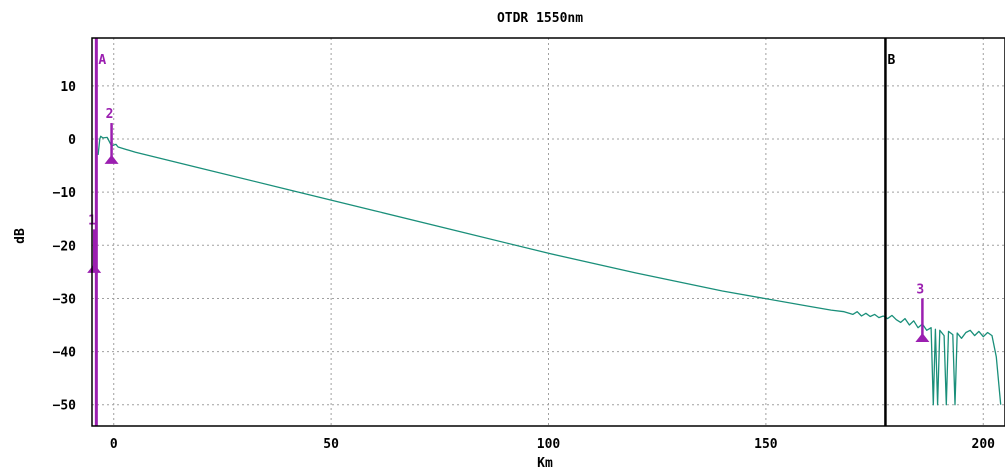 This screenshot has width=1005, height=470. What do you see at coordinates (540, 18) in the screenshot?
I see `chart-title: OTDR 1550nm` at bounding box center [540, 18].